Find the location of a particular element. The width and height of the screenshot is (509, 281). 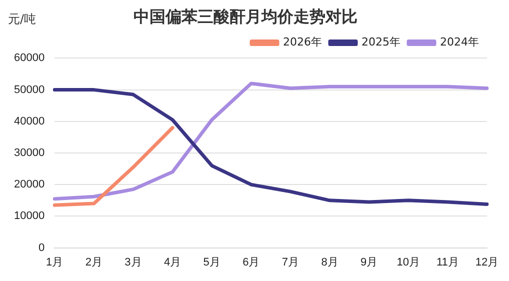

x-tick-label: 2月 is located at coordinates (93, 262).